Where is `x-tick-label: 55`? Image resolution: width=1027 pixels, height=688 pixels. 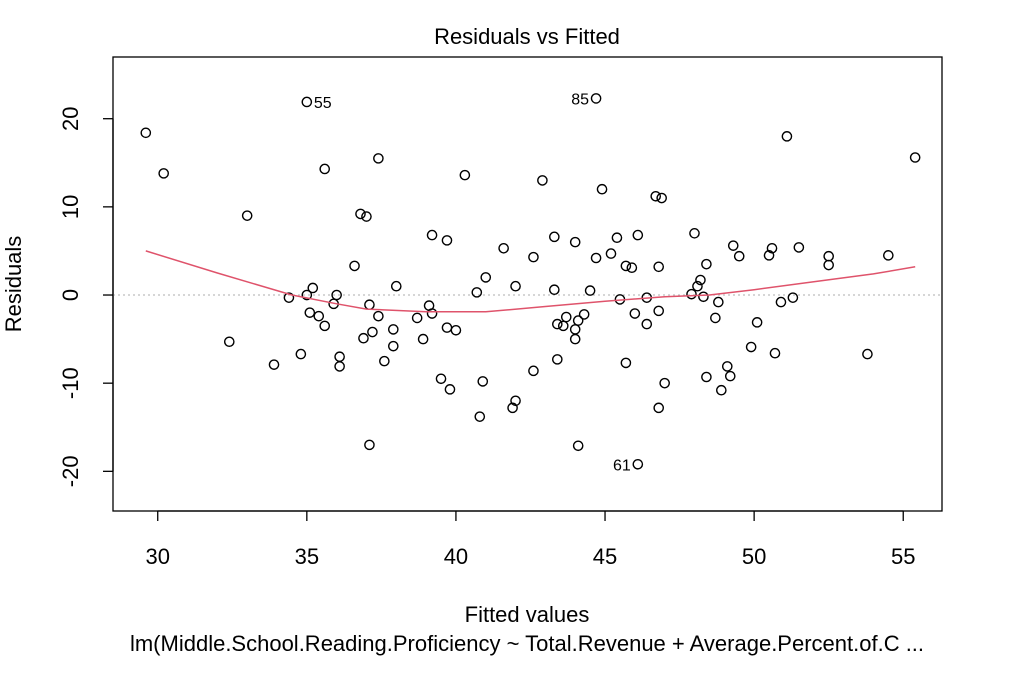 x-tick-label: 55 is located at coordinates (903, 556).